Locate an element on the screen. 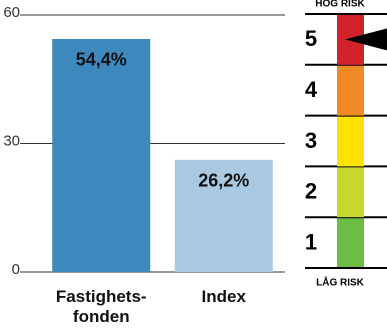 This screenshot has width=387, height=329. risk-level: 3 is located at coordinates (311, 140).